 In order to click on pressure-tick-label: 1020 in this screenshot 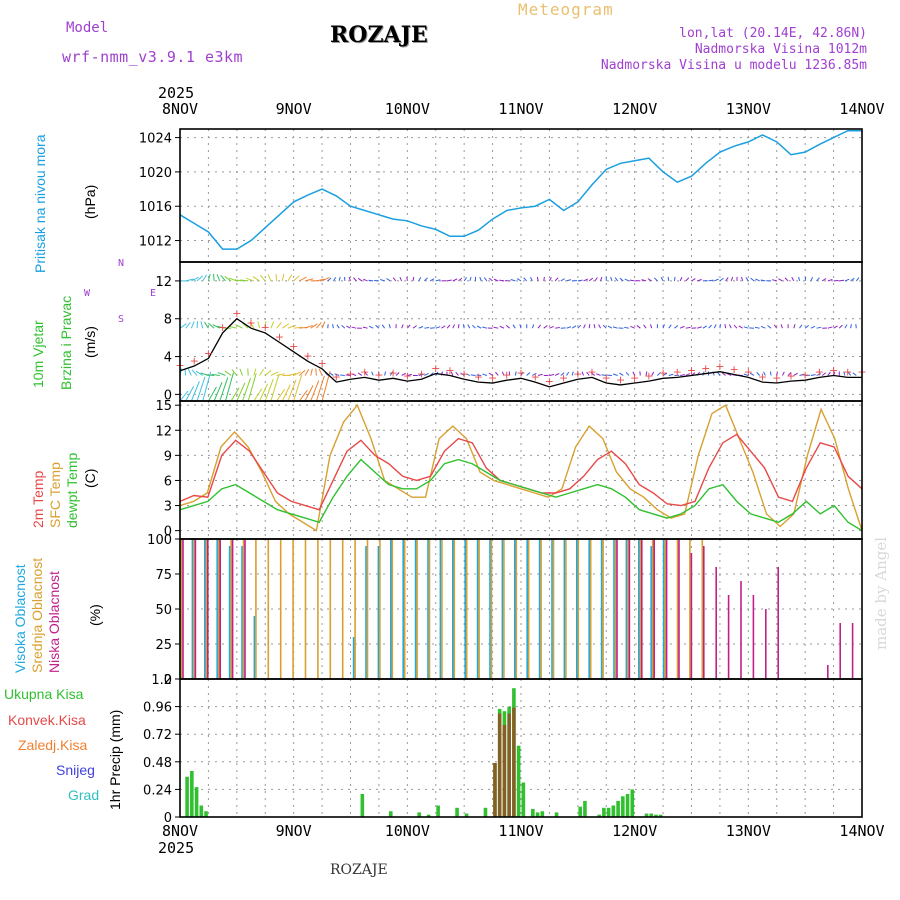, I will do `click(155, 173)`.